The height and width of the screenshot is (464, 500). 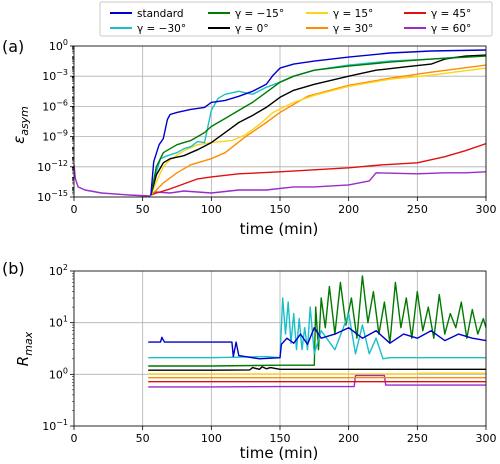 I want to click on panel-a-ylabel: εasym, so click(x=20, y=125).